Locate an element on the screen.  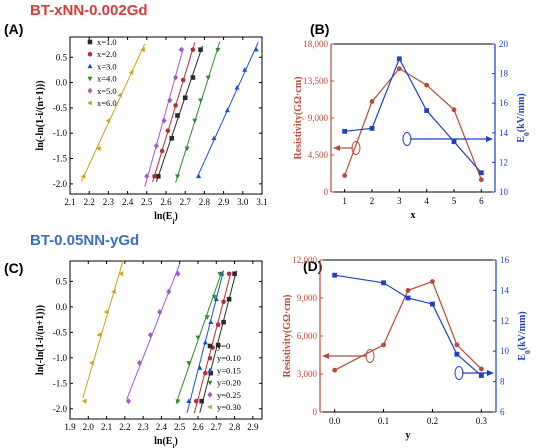
series-y=0 is located at coordinates (218, 341).